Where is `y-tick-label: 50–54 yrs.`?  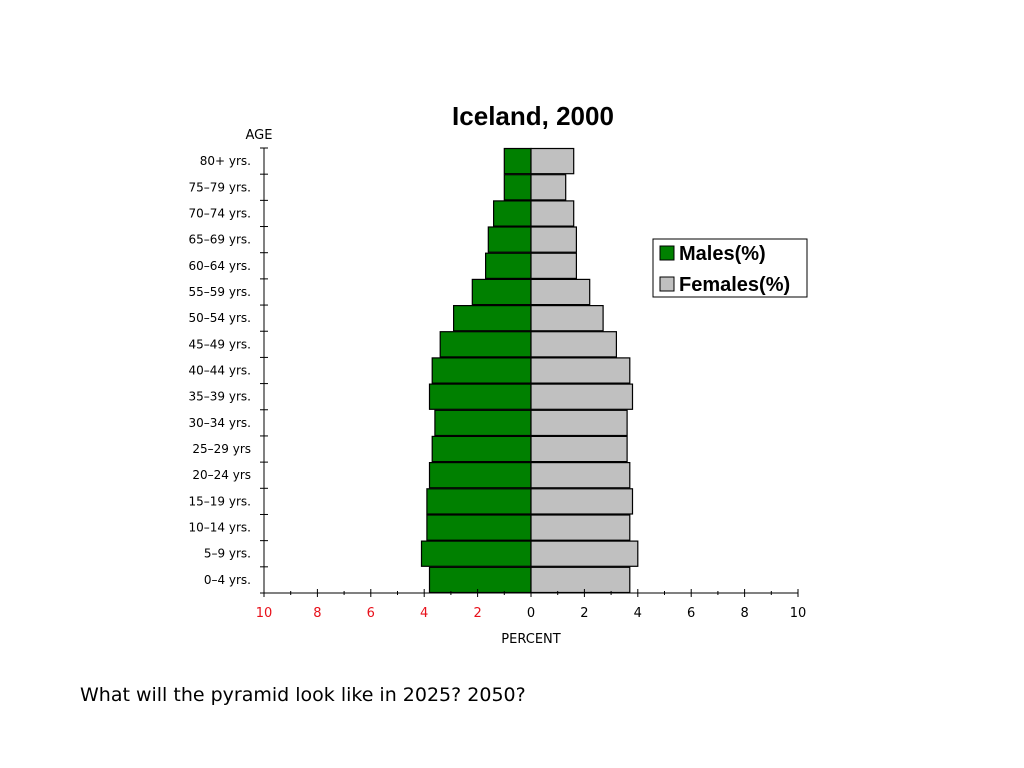
y-tick-label: 50–54 yrs. is located at coordinates (220, 318).